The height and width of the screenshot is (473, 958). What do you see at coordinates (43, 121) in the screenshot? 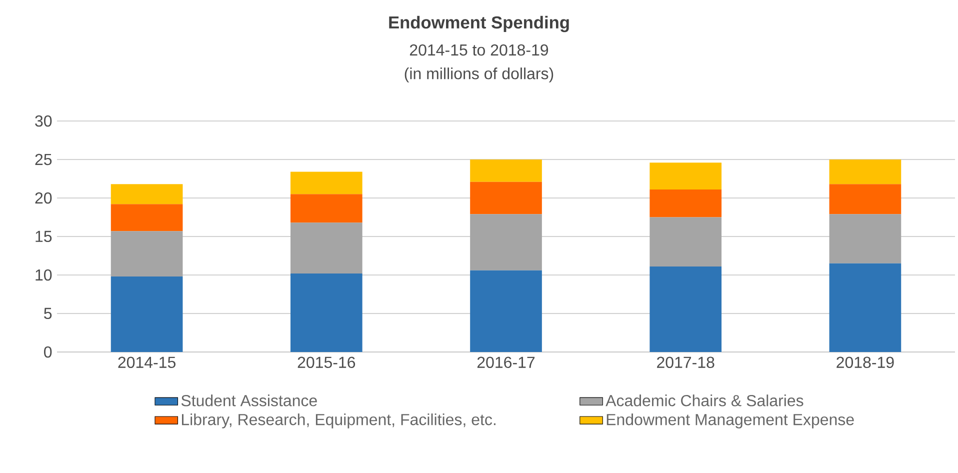
I see `y-tick-label: 30` at bounding box center [43, 121].